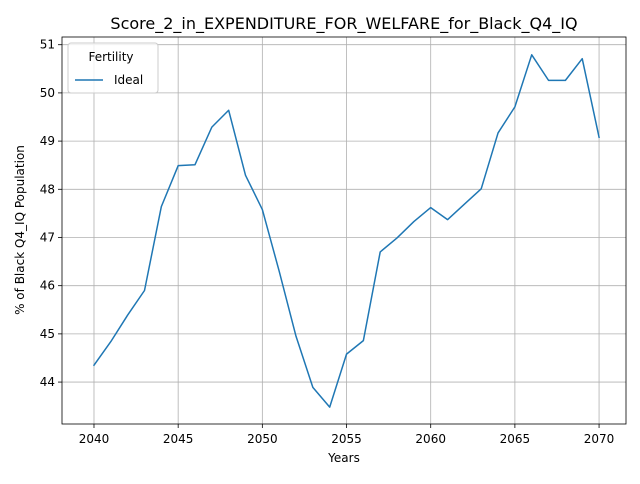 This screenshot has width=640, height=484. Describe the element at coordinates (599, 439) in the screenshot. I see `x-tick-label: 2070` at that location.